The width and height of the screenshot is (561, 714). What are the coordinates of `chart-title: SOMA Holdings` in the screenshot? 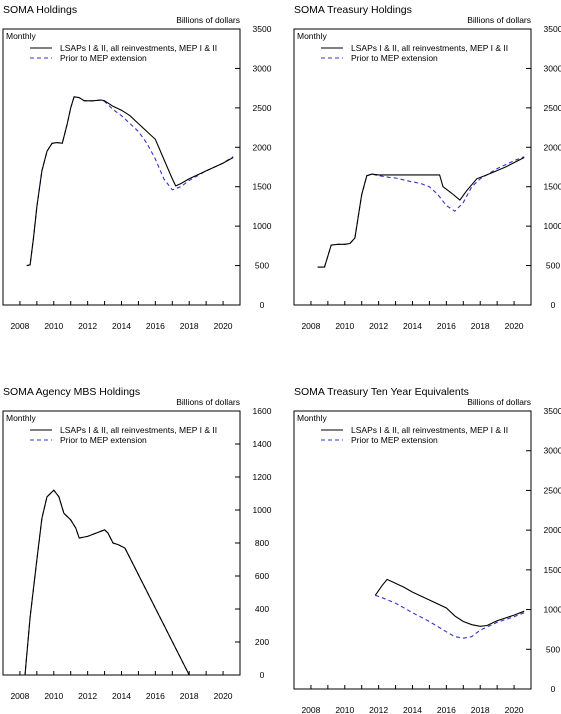 It's located at (40, 10).